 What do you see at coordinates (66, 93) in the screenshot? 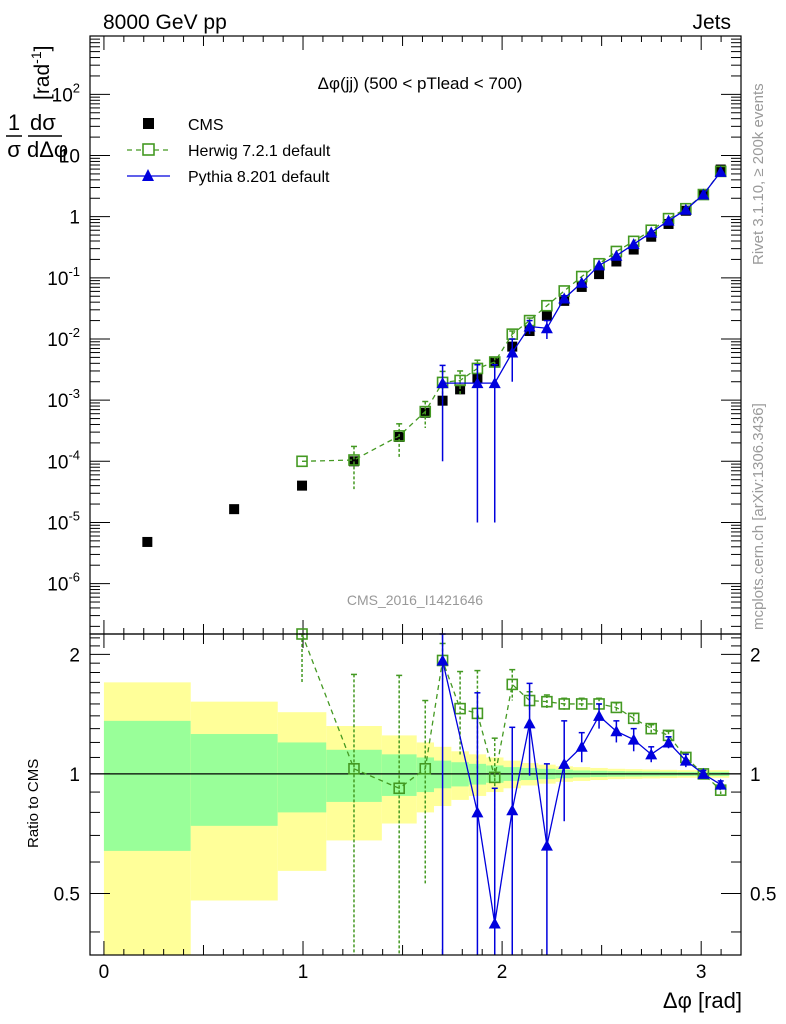
I see `y-tick-label: 10²` at bounding box center [66, 93].